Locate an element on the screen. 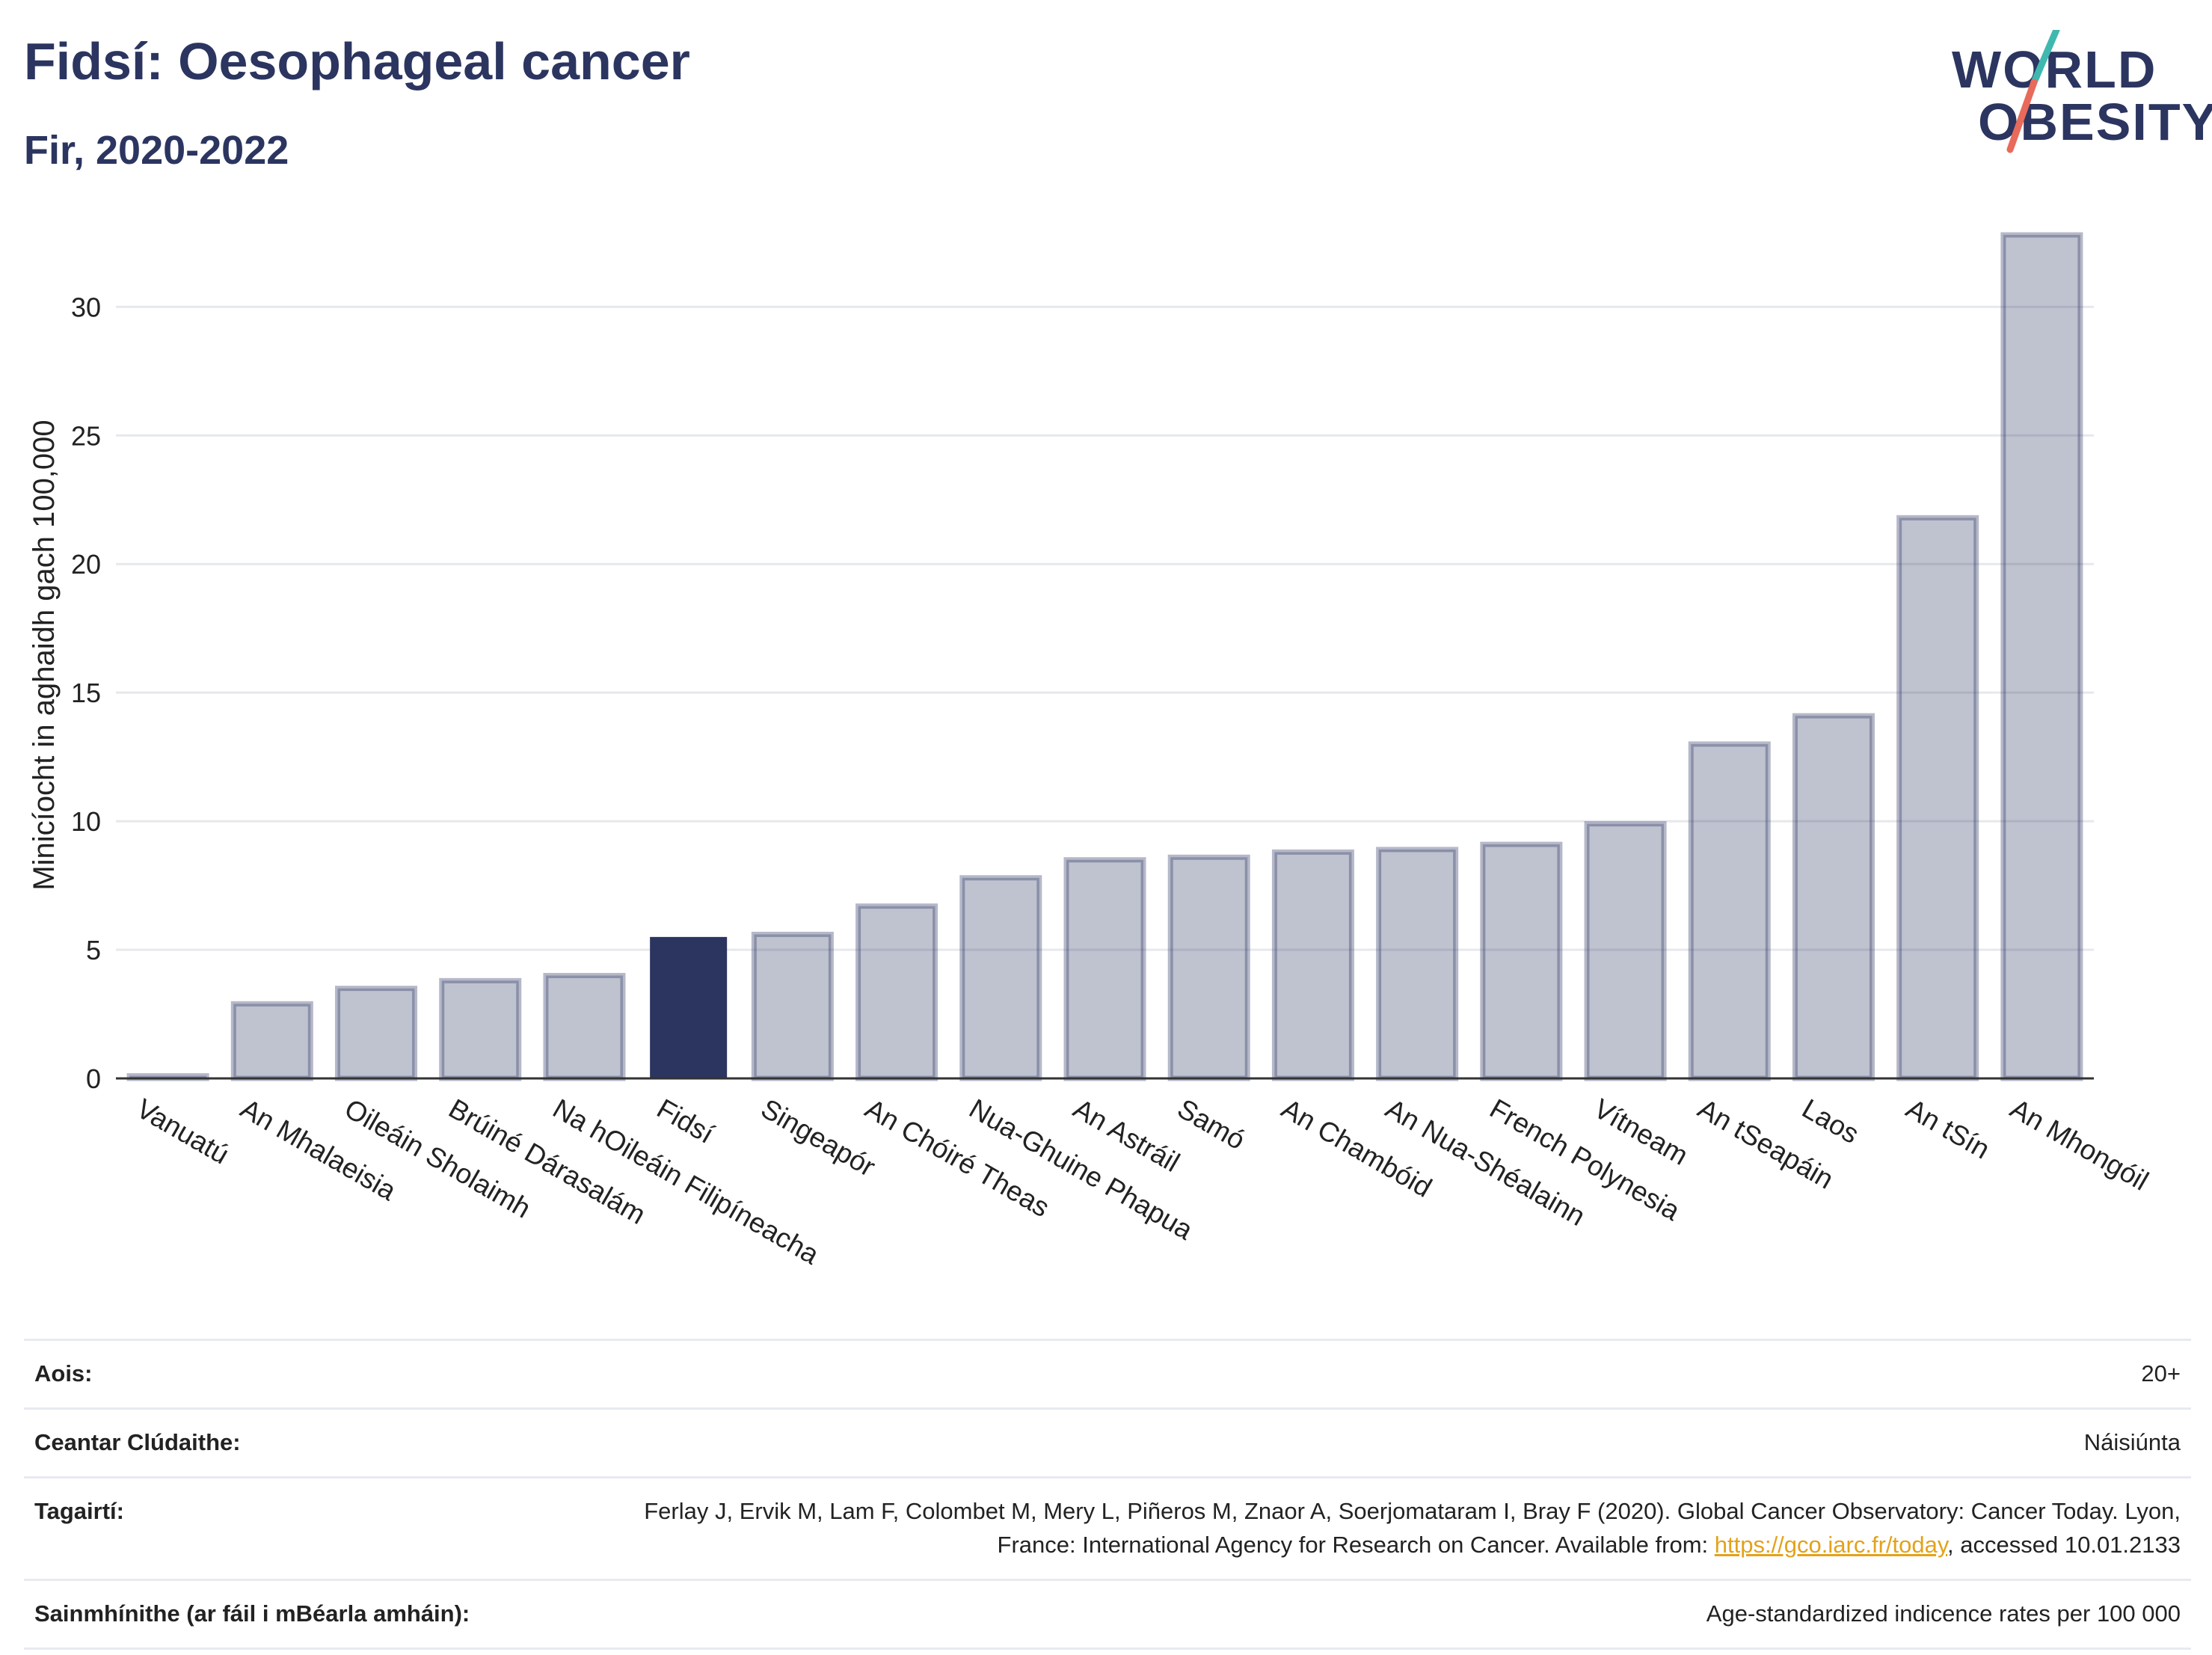 The image size is (2212, 1655). y-tick-label: 20 is located at coordinates (86, 564).